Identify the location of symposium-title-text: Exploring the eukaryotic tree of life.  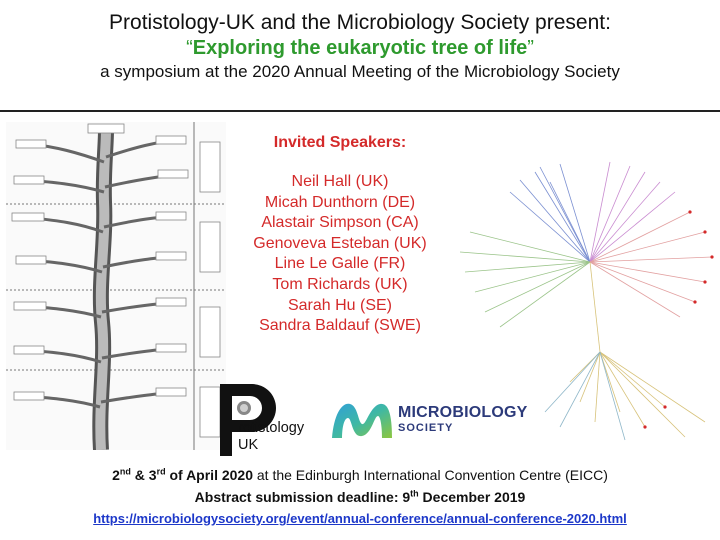
(360, 48).